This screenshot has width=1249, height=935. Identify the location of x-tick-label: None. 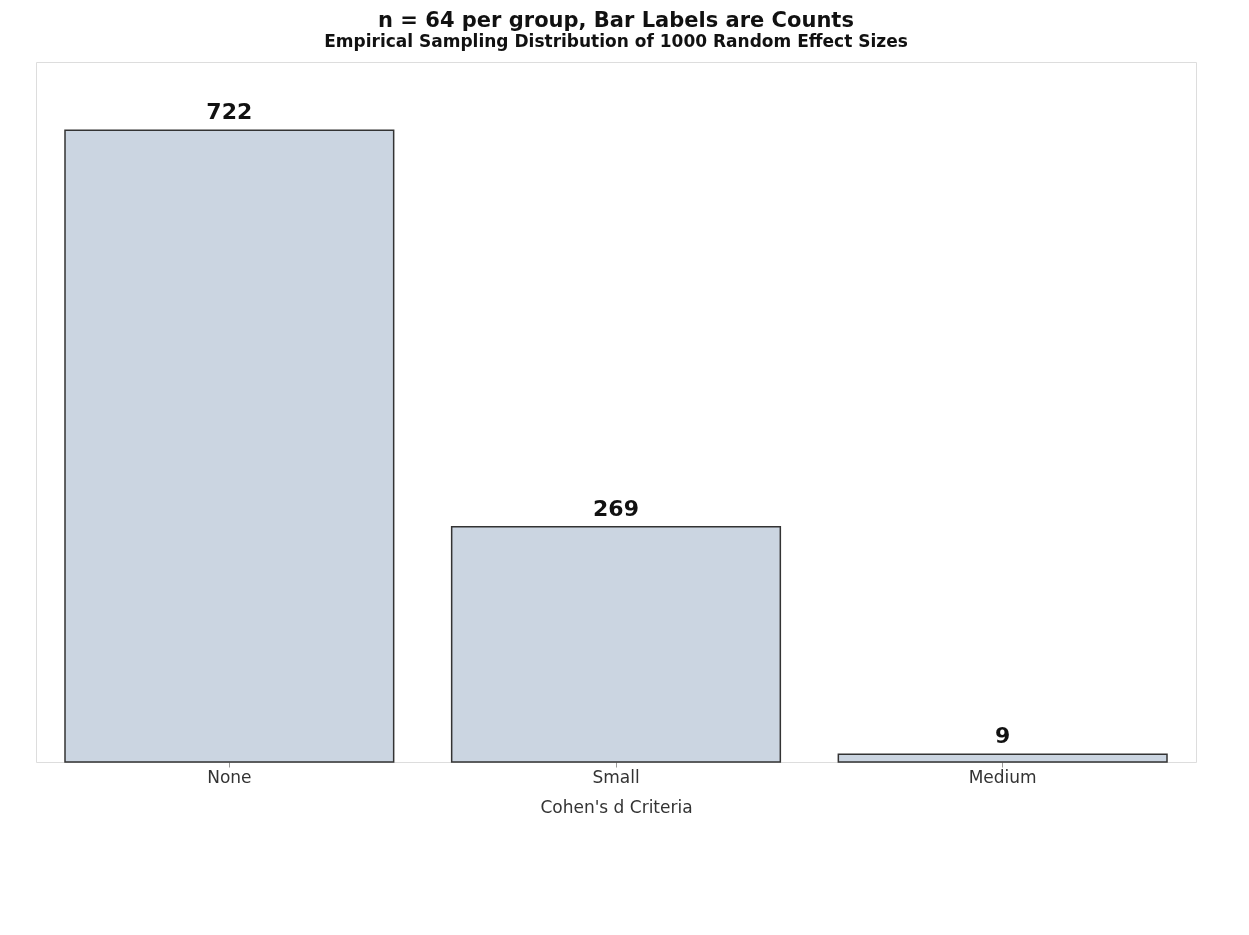
(229, 776).